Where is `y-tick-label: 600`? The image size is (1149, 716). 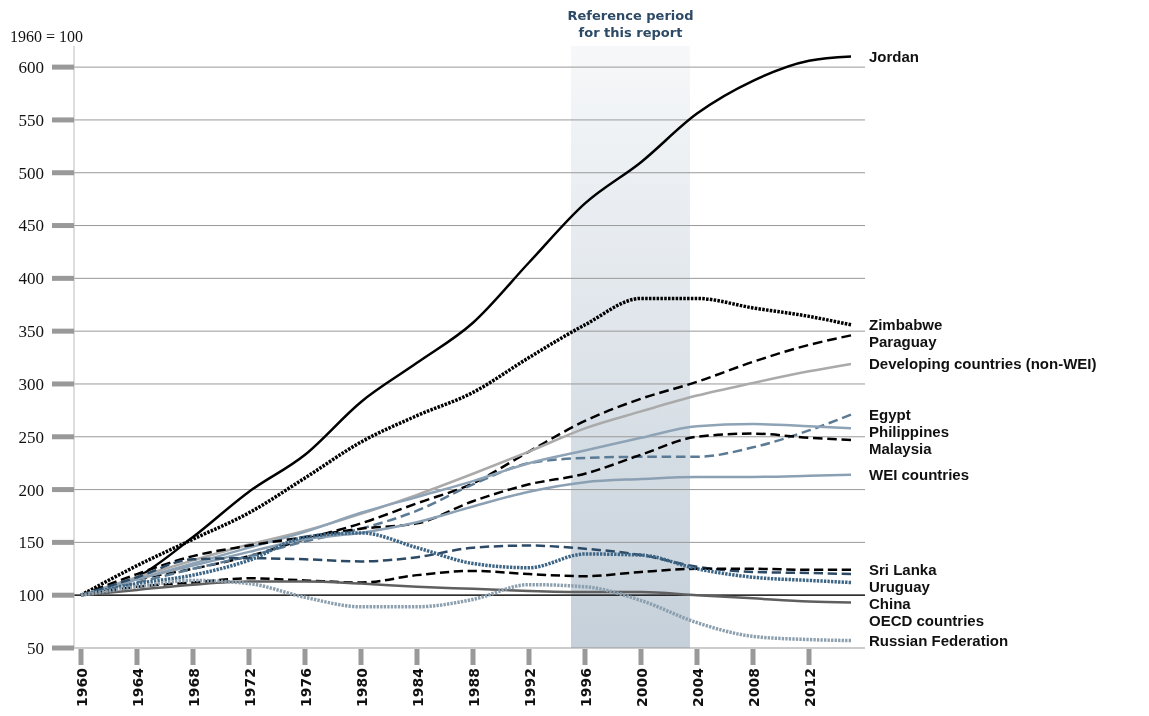 y-tick-label: 600 is located at coordinates (31, 68).